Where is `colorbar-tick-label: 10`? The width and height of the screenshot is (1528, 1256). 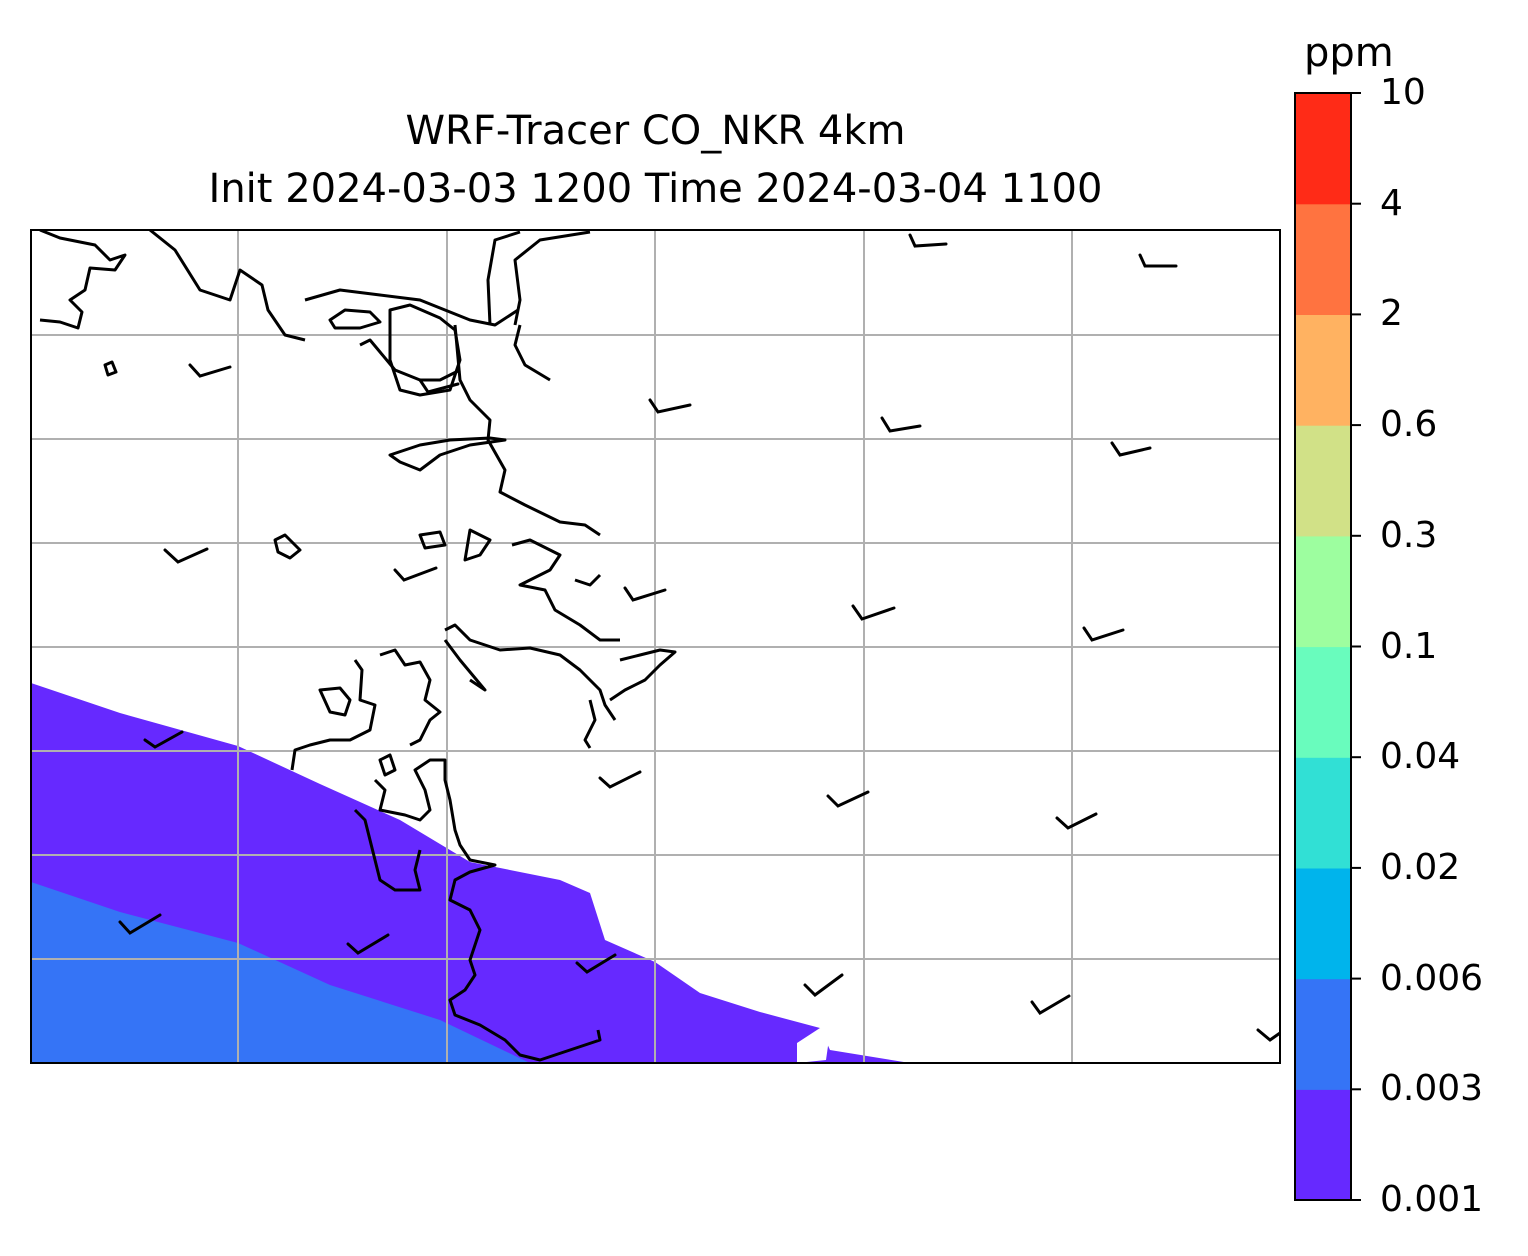 colorbar-tick-label: 10 is located at coordinates (1403, 92).